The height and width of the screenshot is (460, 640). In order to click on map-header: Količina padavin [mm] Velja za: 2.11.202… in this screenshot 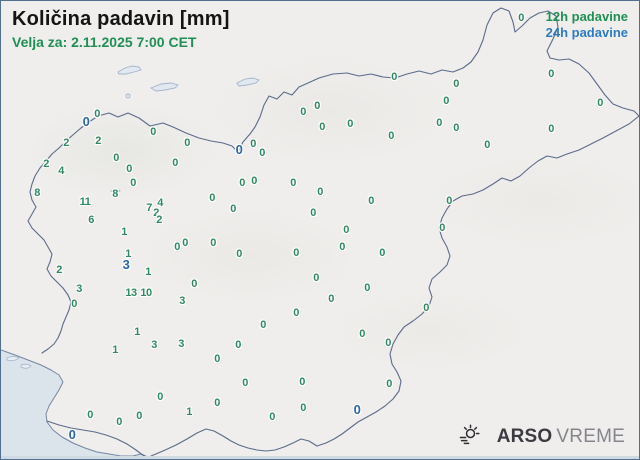, I will do `click(121, 29)`.